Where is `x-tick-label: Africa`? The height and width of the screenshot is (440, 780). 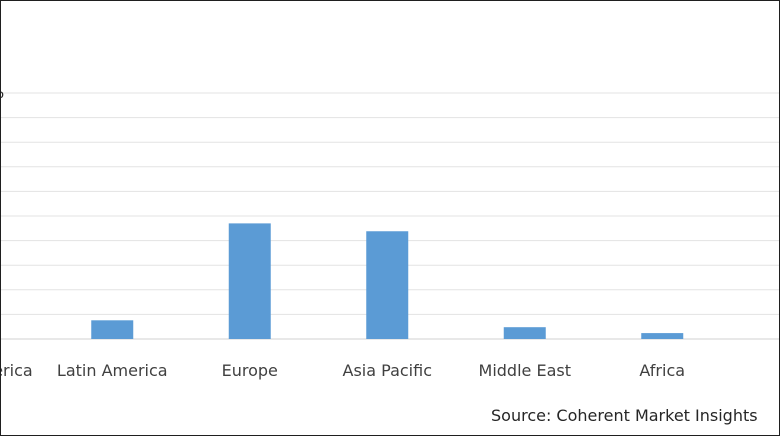
x-tick-label: Africa is located at coordinates (662, 370).